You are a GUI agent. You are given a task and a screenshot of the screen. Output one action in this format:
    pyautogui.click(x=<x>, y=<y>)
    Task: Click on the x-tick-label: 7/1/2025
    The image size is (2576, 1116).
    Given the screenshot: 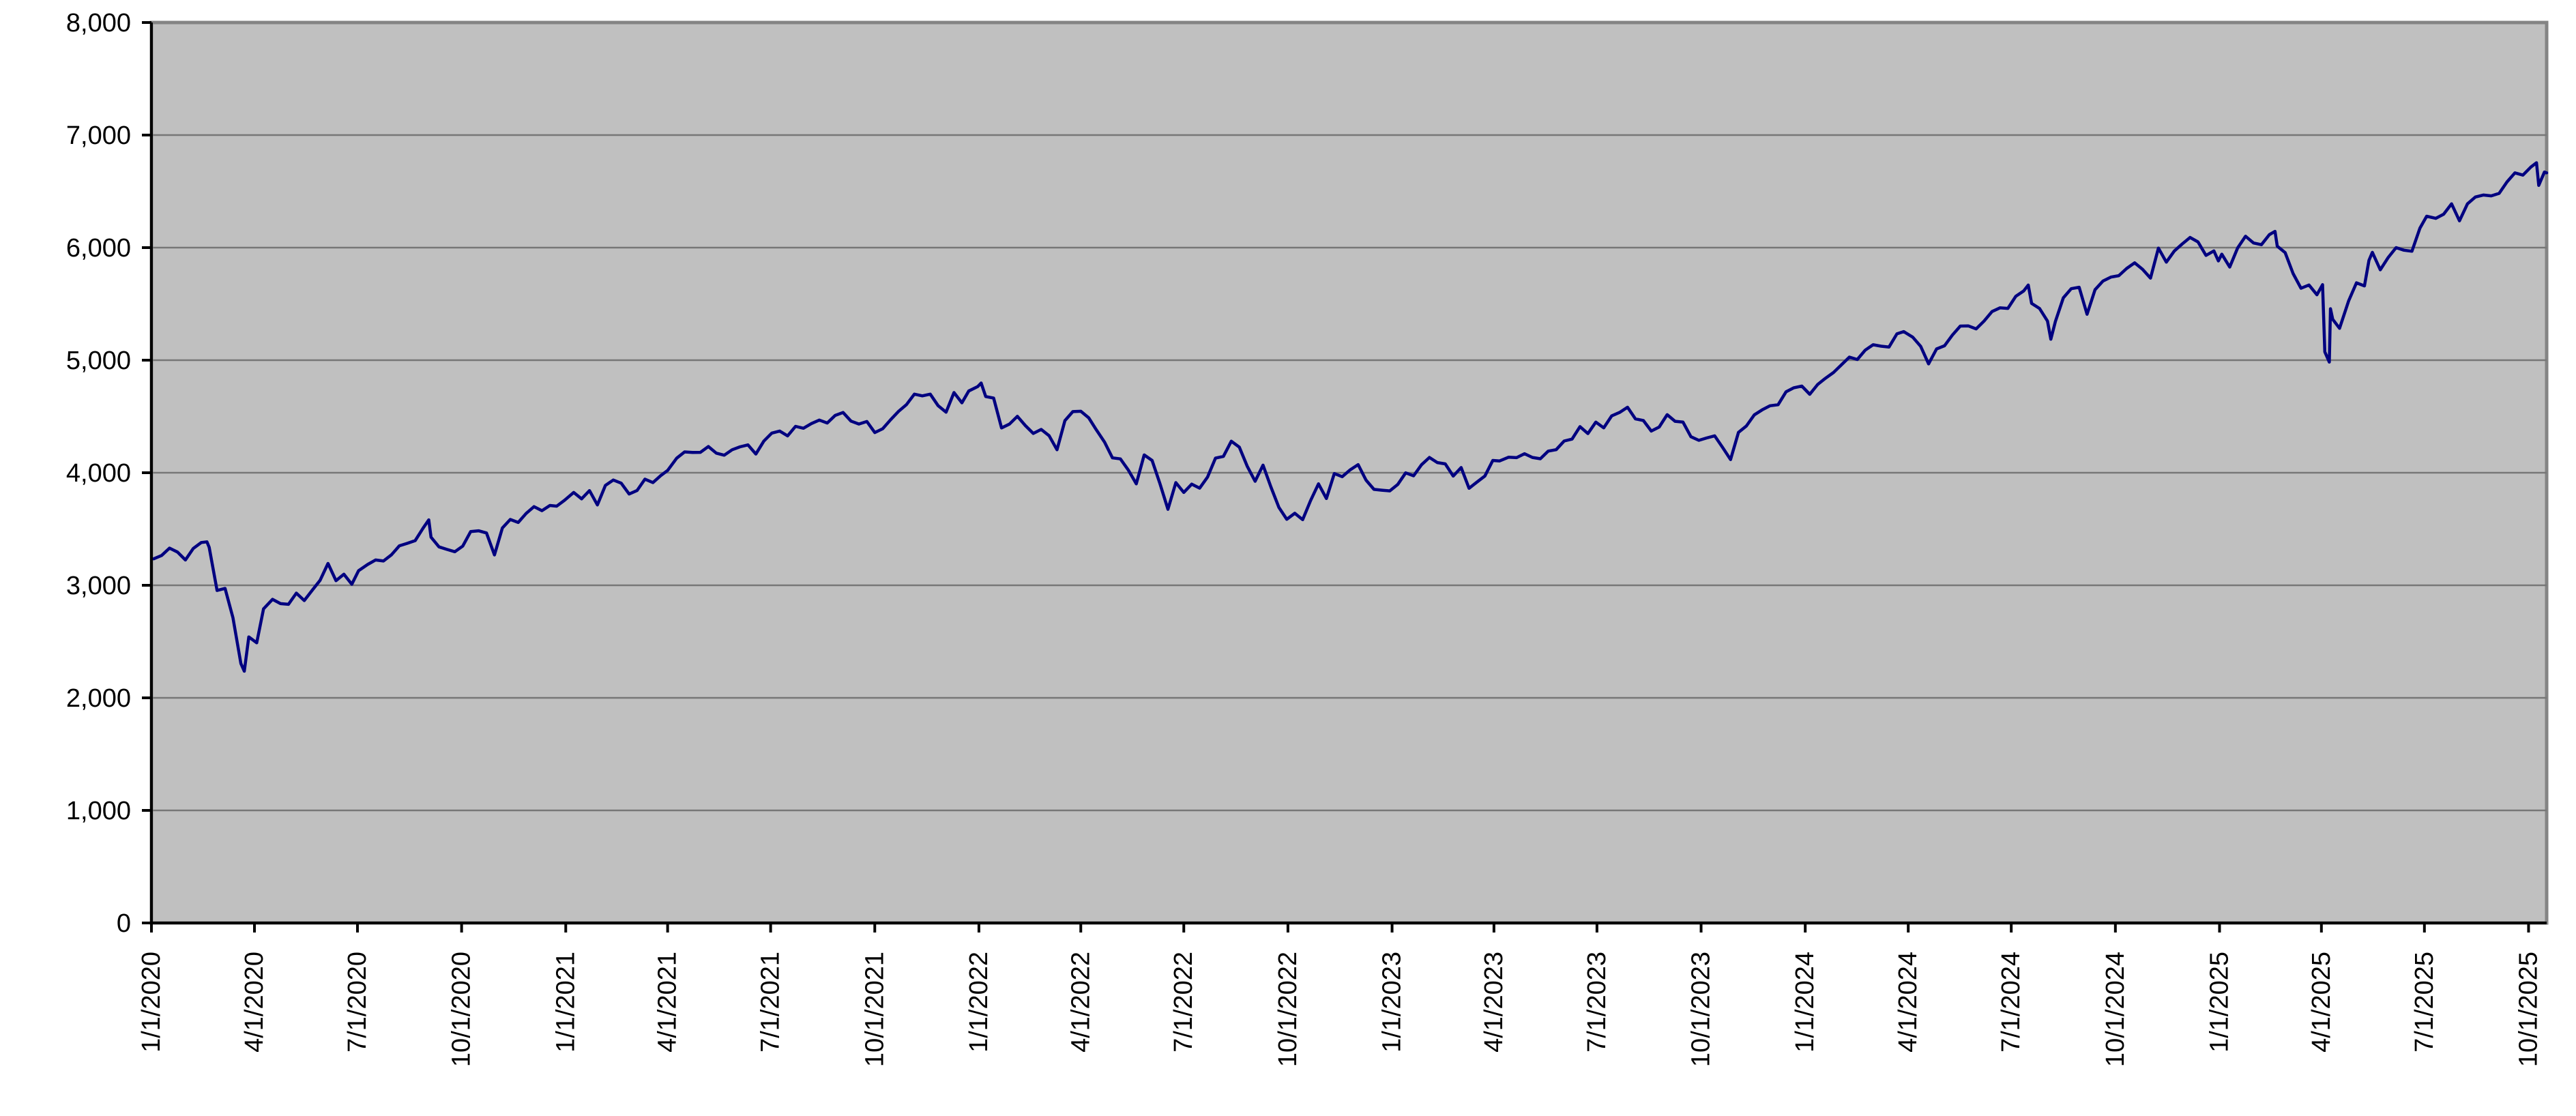 What is the action you would take?
    pyautogui.click(x=2424, y=1002)
    